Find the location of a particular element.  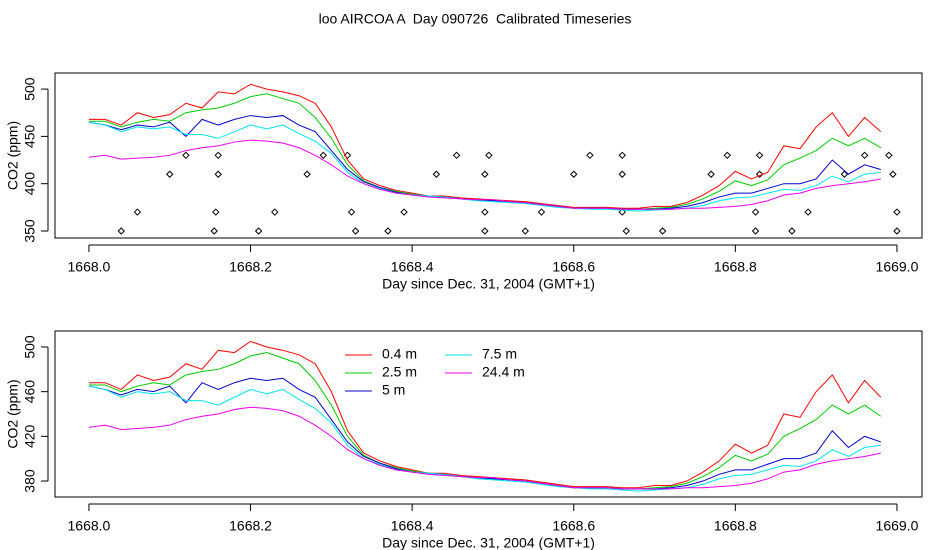

y-tick-label: 420 is located at coordinates (30, 436).